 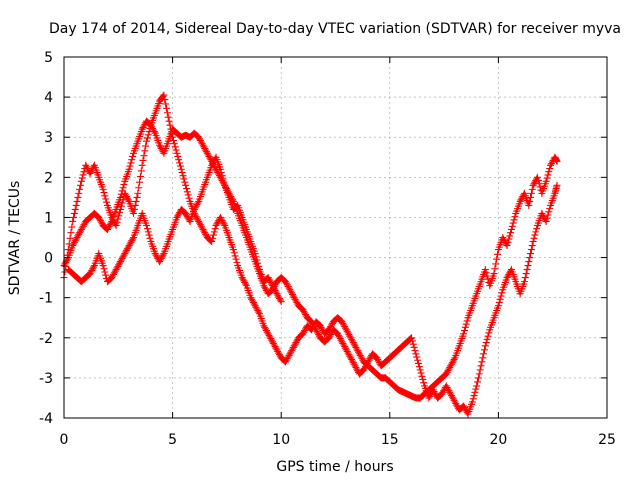 I want to click on y-tick-label: 0, so click(x=48, y=259).